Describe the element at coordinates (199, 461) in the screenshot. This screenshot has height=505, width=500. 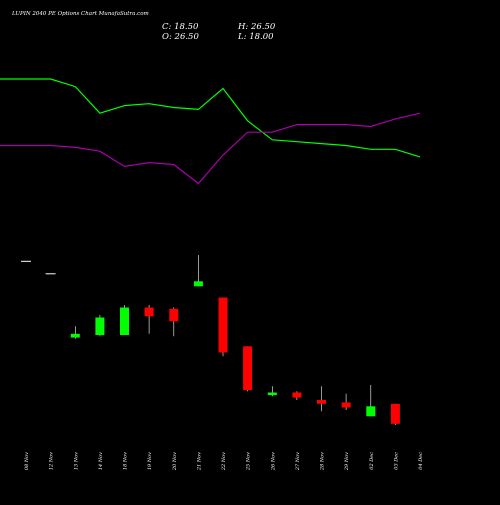
I see `x-tick-label: 21 Nov` at that location.